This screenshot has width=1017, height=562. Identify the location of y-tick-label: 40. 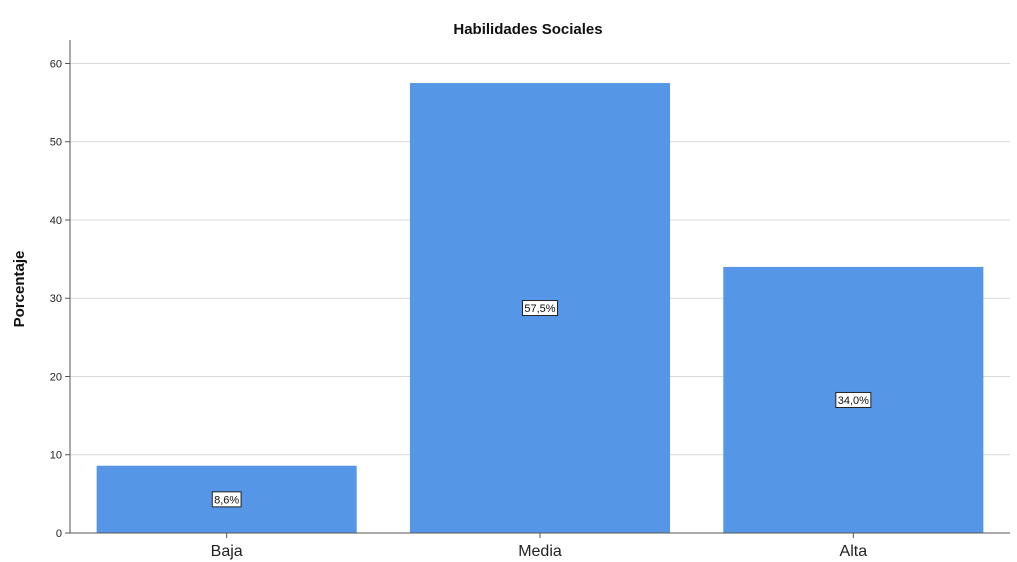
(56, 221).